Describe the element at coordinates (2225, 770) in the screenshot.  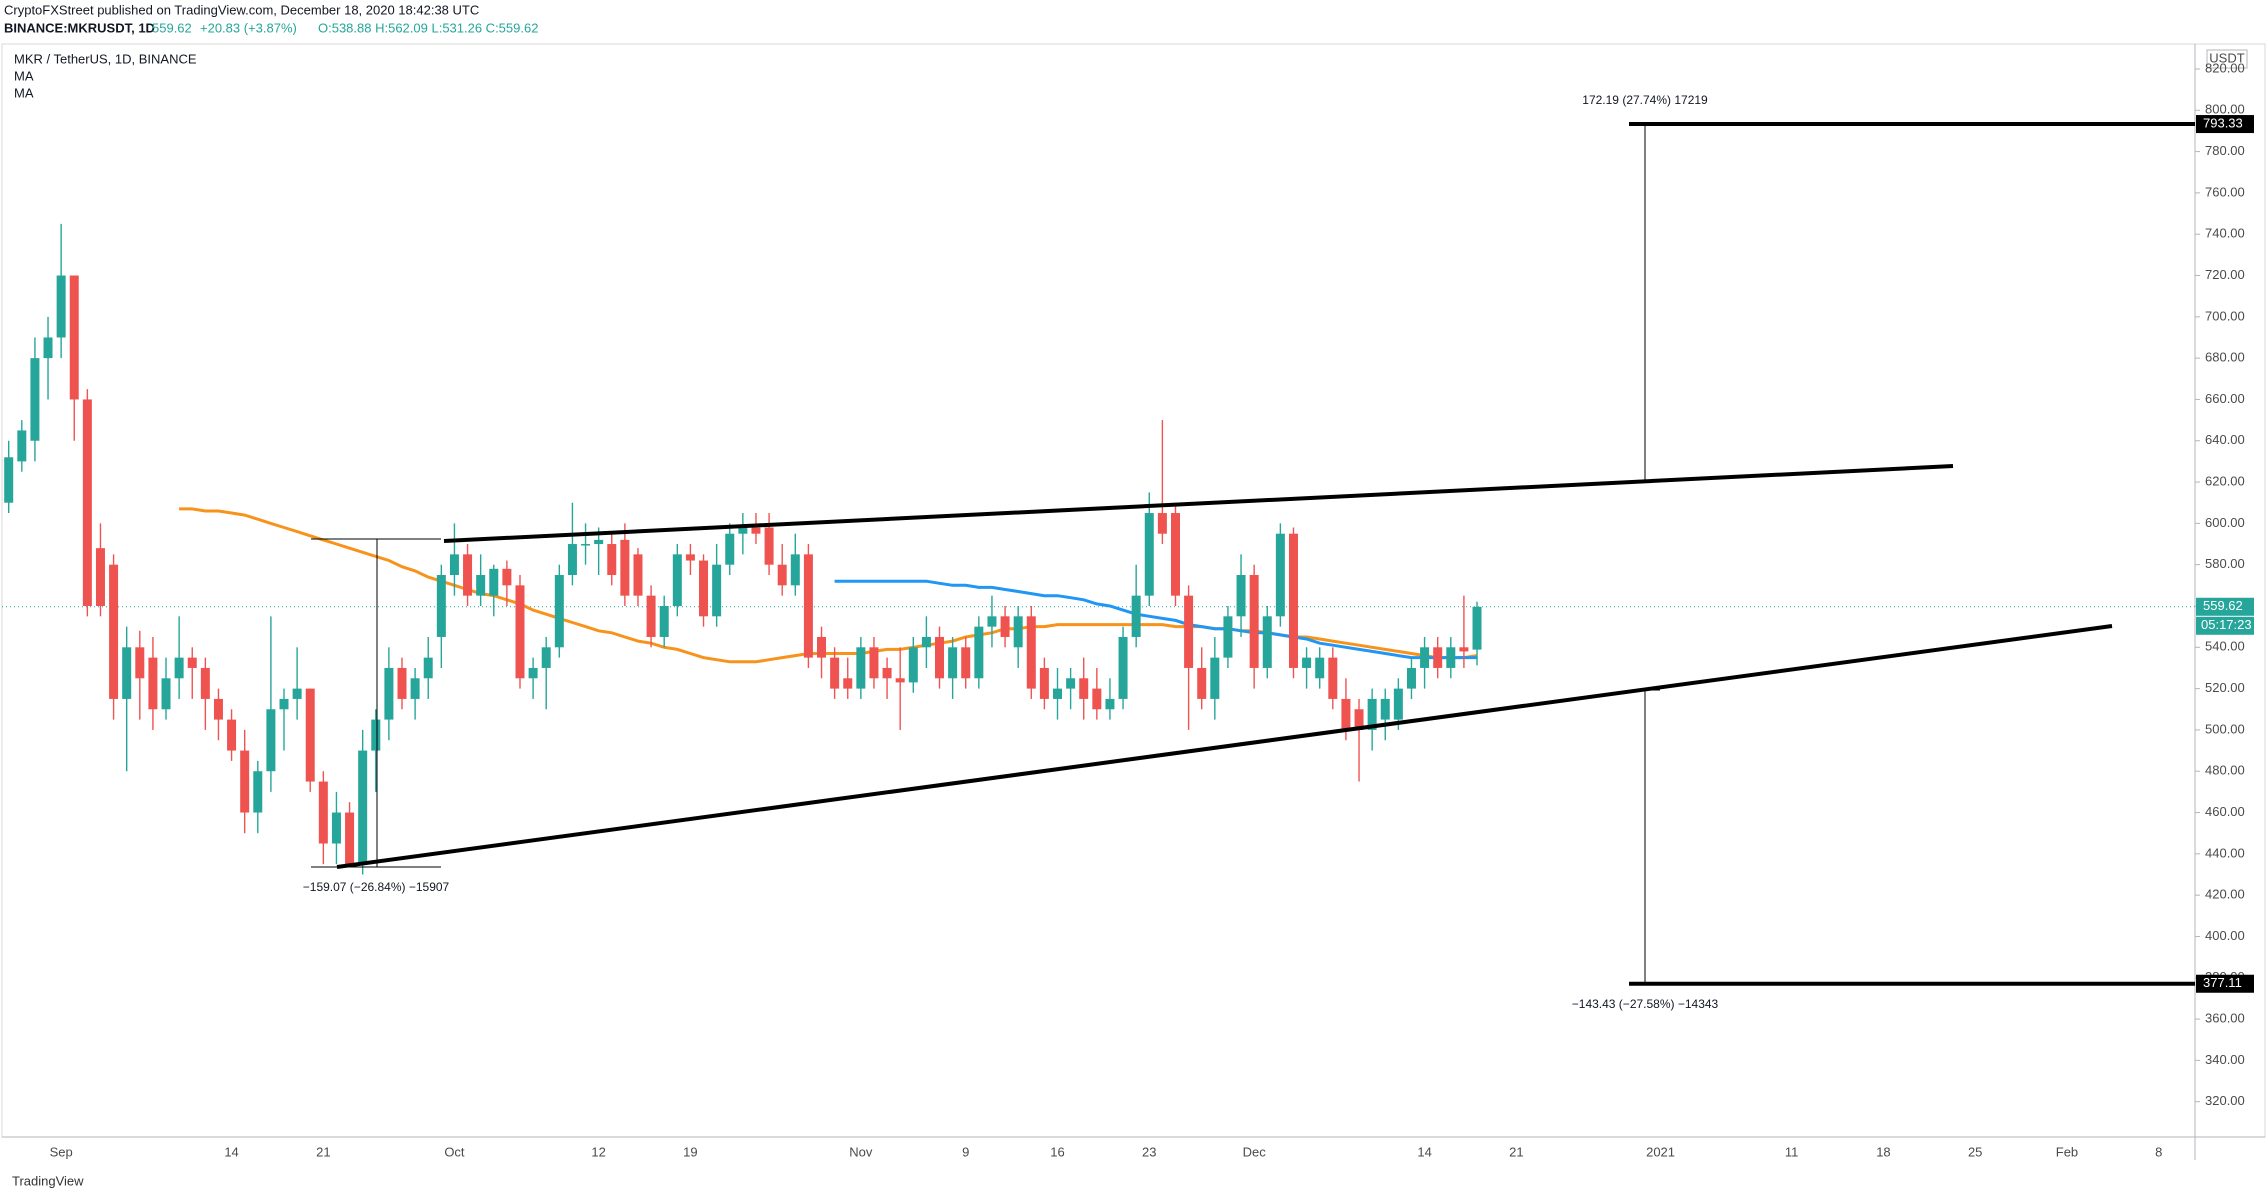
I see `y-tick-label: 480.00` at that location.